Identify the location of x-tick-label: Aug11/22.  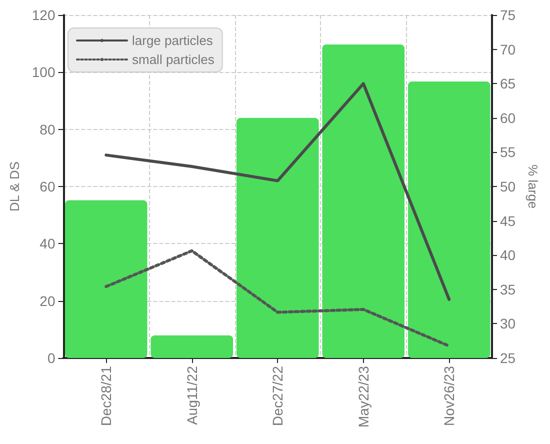
(192, 395).